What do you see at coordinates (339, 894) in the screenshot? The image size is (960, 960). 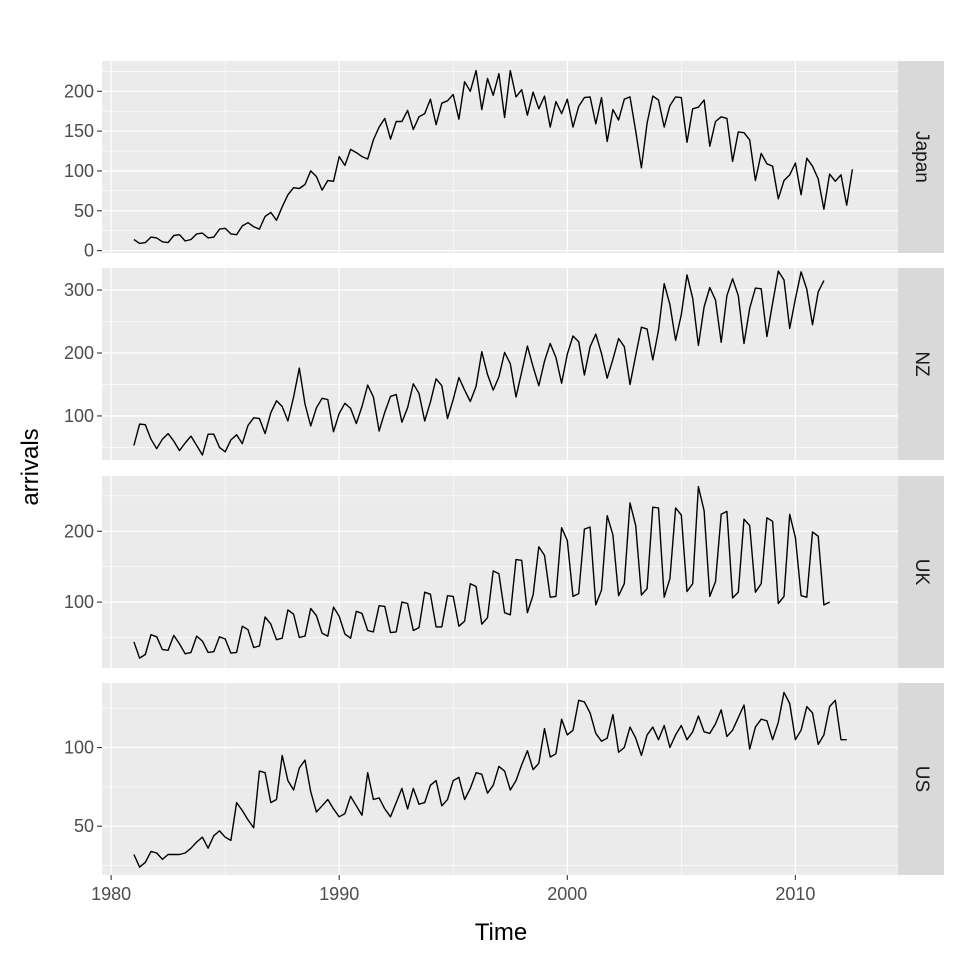 I see `x-tick-label: 1990` at bounding box center [339, 894].